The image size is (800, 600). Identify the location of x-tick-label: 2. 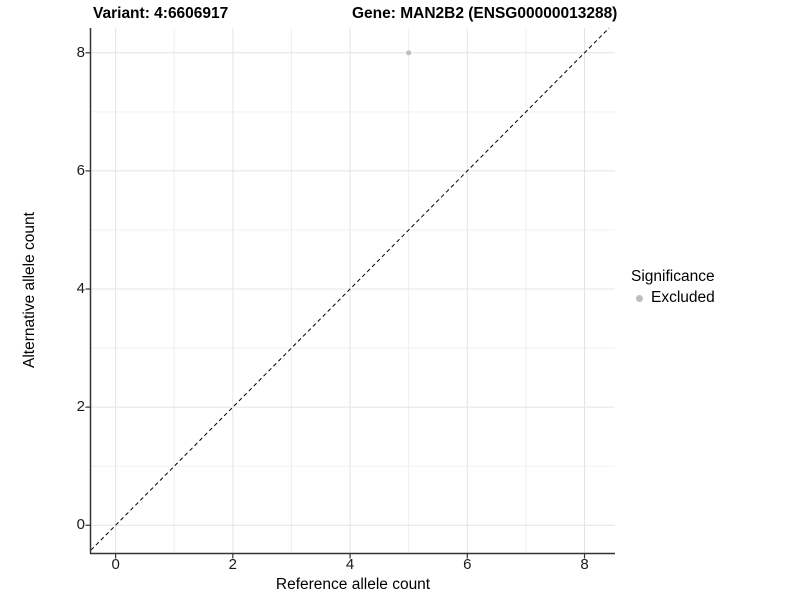
(232, 564).